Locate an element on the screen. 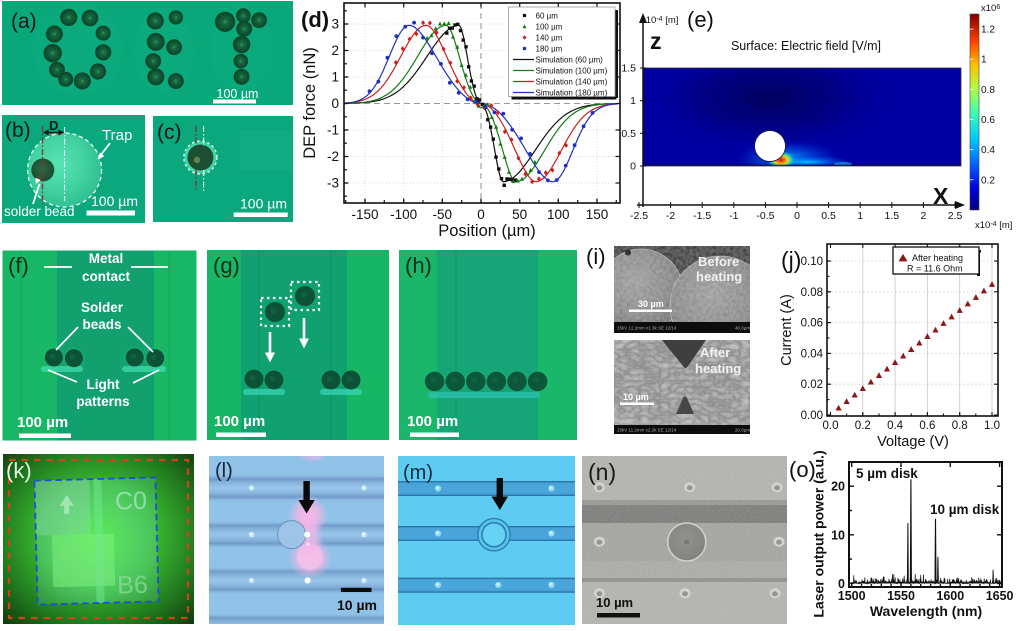  svg-text: Surface: Electric field [V/m] is located at coordinates (806, 46).